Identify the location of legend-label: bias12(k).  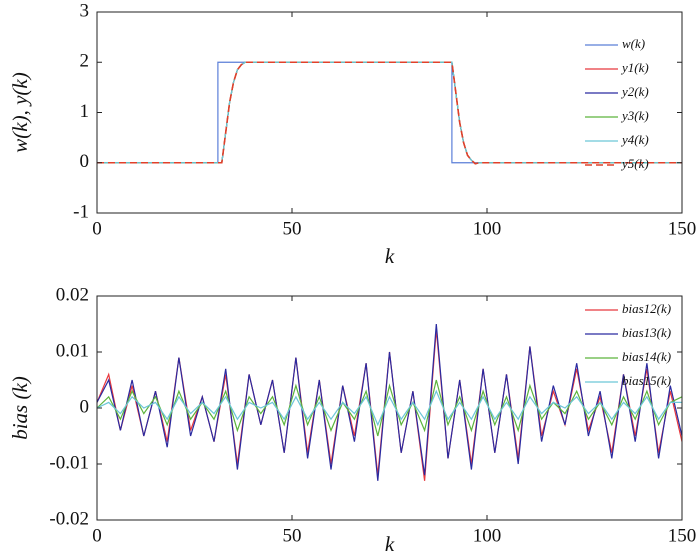
(646, 308).